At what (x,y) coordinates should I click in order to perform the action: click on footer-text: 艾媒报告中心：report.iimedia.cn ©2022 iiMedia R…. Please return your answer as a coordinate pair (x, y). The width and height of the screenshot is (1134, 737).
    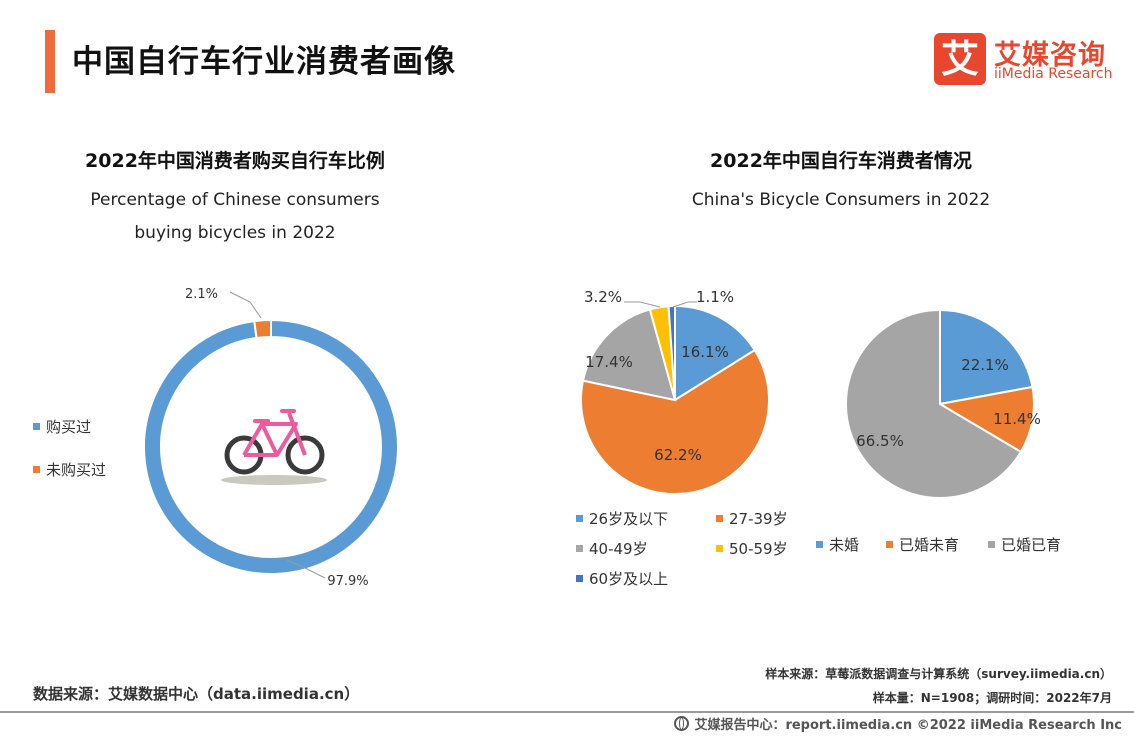
    Looking at the image, I should click on (908, 725).